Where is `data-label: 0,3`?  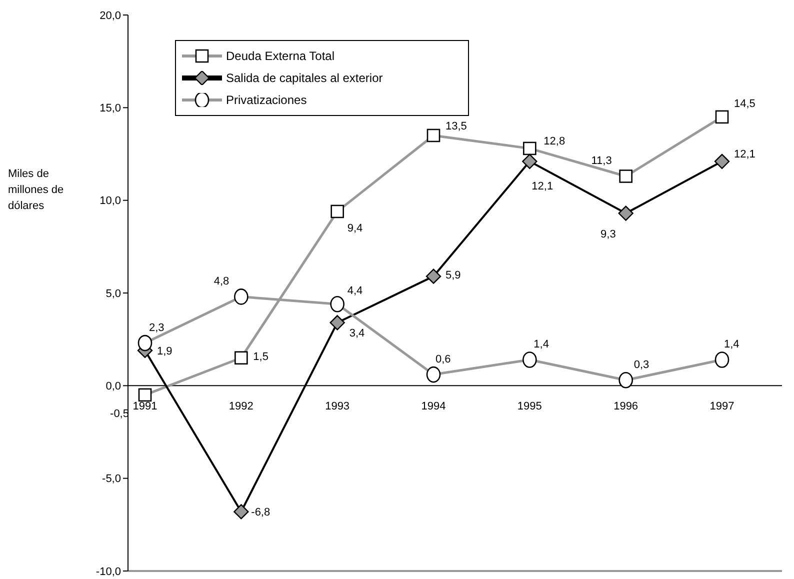 data-label: 0,3 is located at coordinates (642, 365).